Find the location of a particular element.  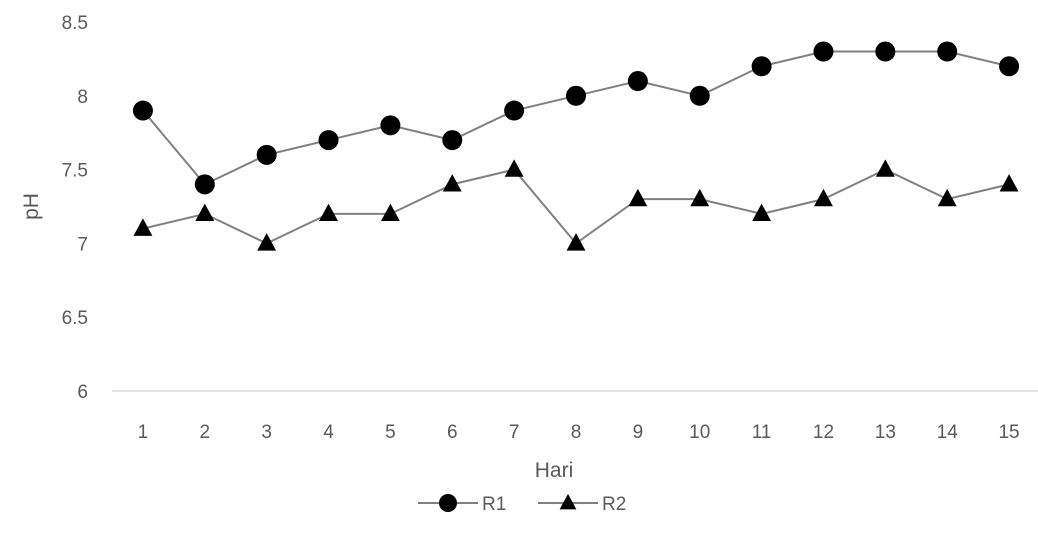

x-tick-label: 1 is located at coordinates (143, 432).